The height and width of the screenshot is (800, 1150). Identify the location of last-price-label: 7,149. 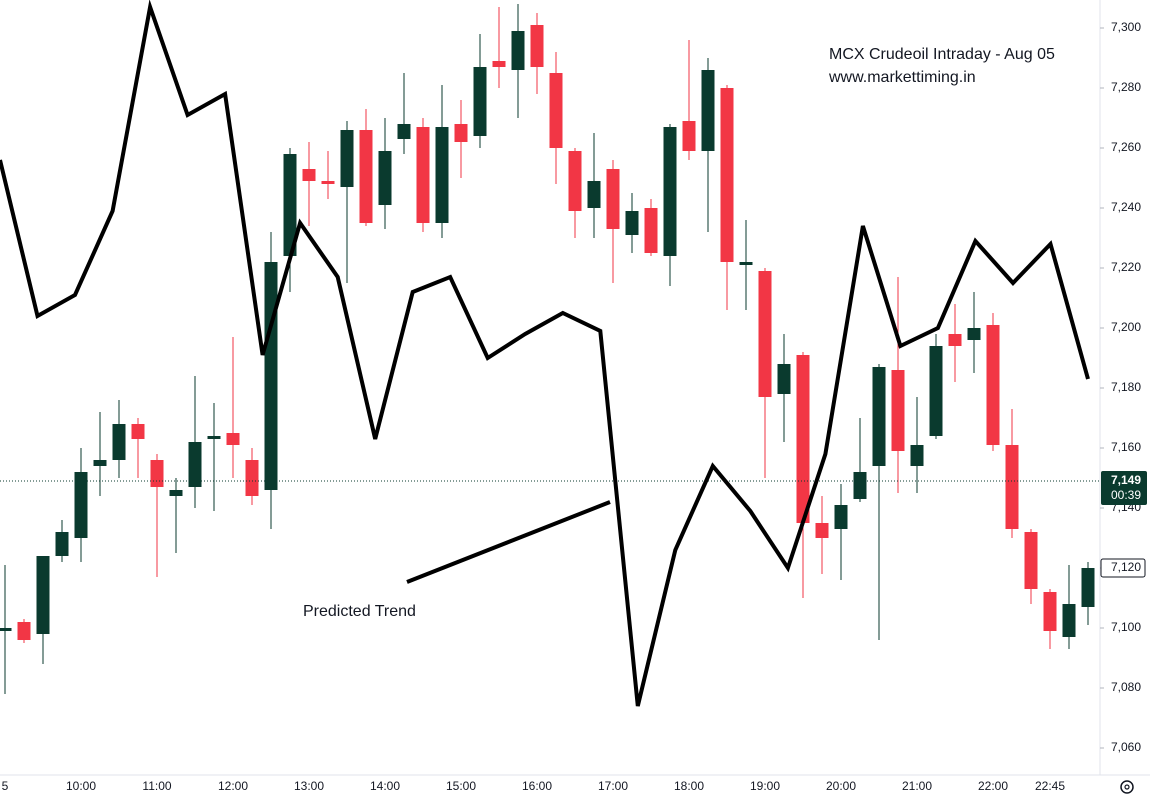
(1126, 480).